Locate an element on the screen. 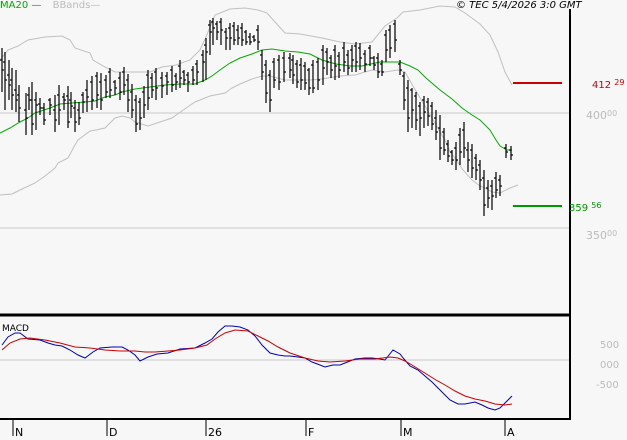  x-label-dec: D is located at coordinates (113, 432).